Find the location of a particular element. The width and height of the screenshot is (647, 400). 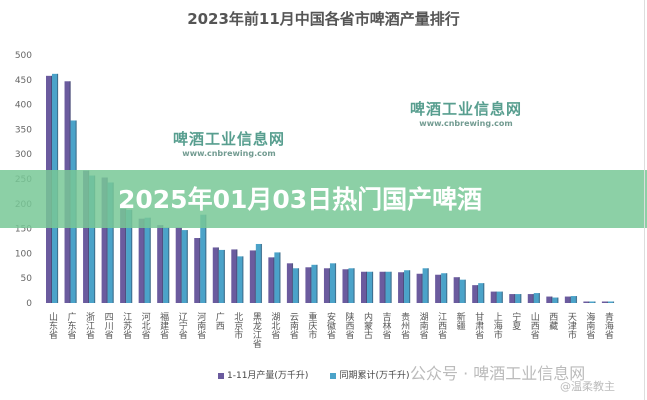

legend-swatch is located at coordinates (221, 375).